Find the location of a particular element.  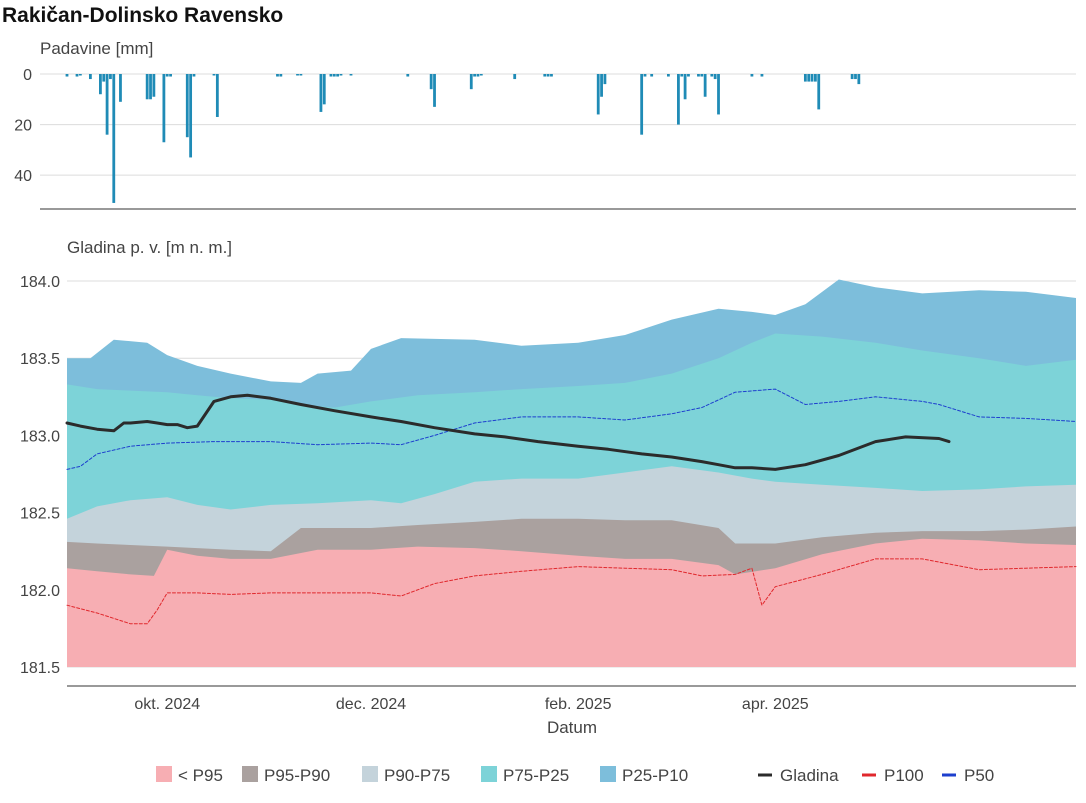

precip-bars is located at coordinates (463, 138).